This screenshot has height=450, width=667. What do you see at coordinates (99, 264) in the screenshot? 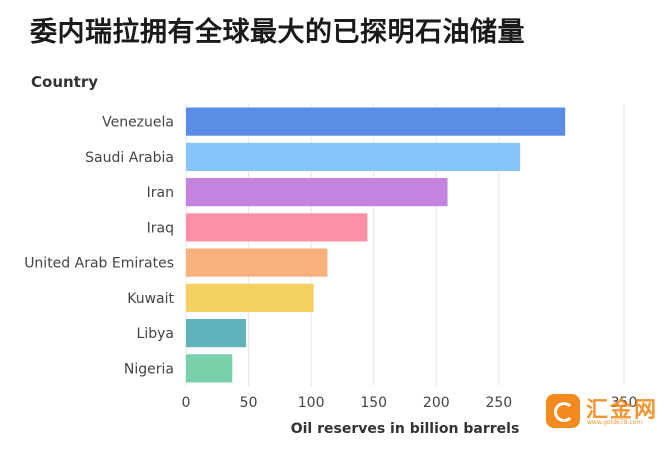
I see `y-tick-label: United Arab Emirates` at bounding box center [99, 264].